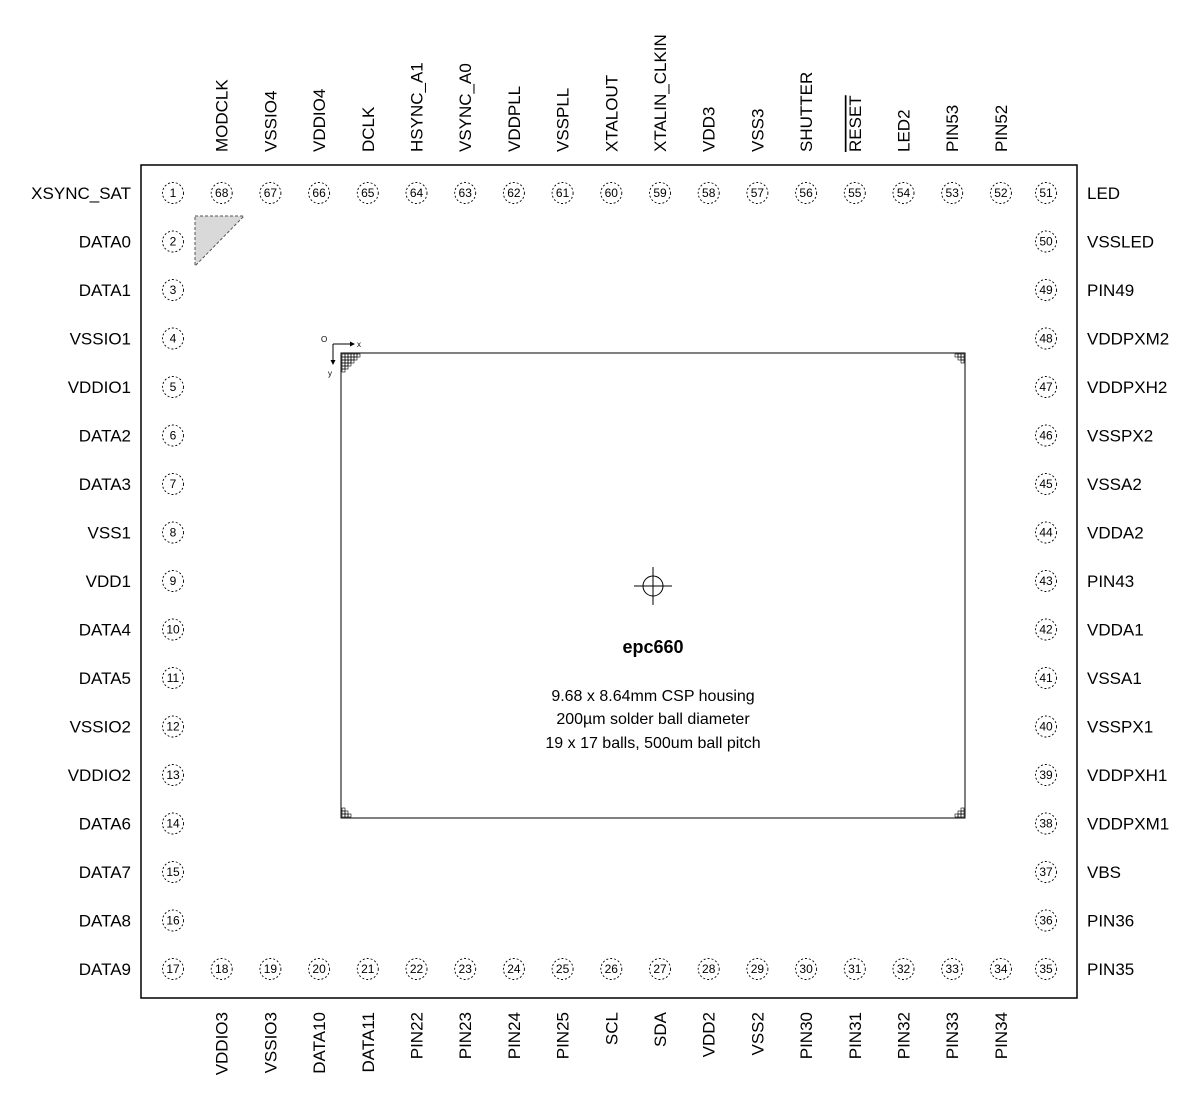 This screenshot has width=1195, height=1093. I want to click on pin-right: 37 VBS, so click(1078, 872).